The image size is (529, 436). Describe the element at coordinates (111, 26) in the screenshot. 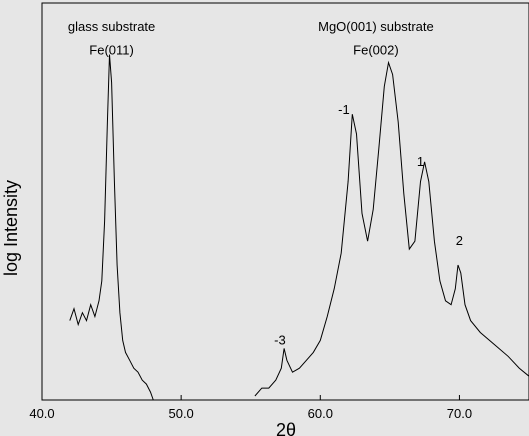

I see `annotation-label: glass substrate` at that location.